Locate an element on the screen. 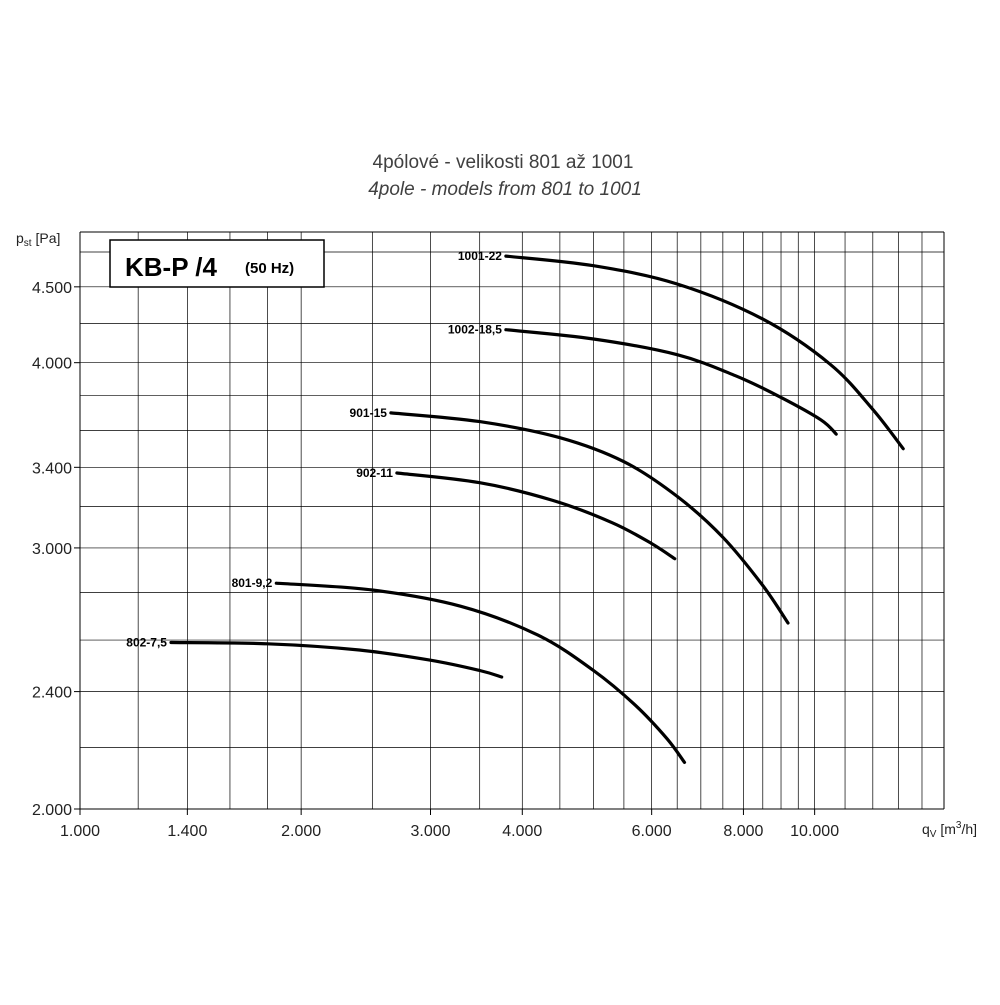  y-axis-label-unit: [Pa] is located at coordinates (46, 238).